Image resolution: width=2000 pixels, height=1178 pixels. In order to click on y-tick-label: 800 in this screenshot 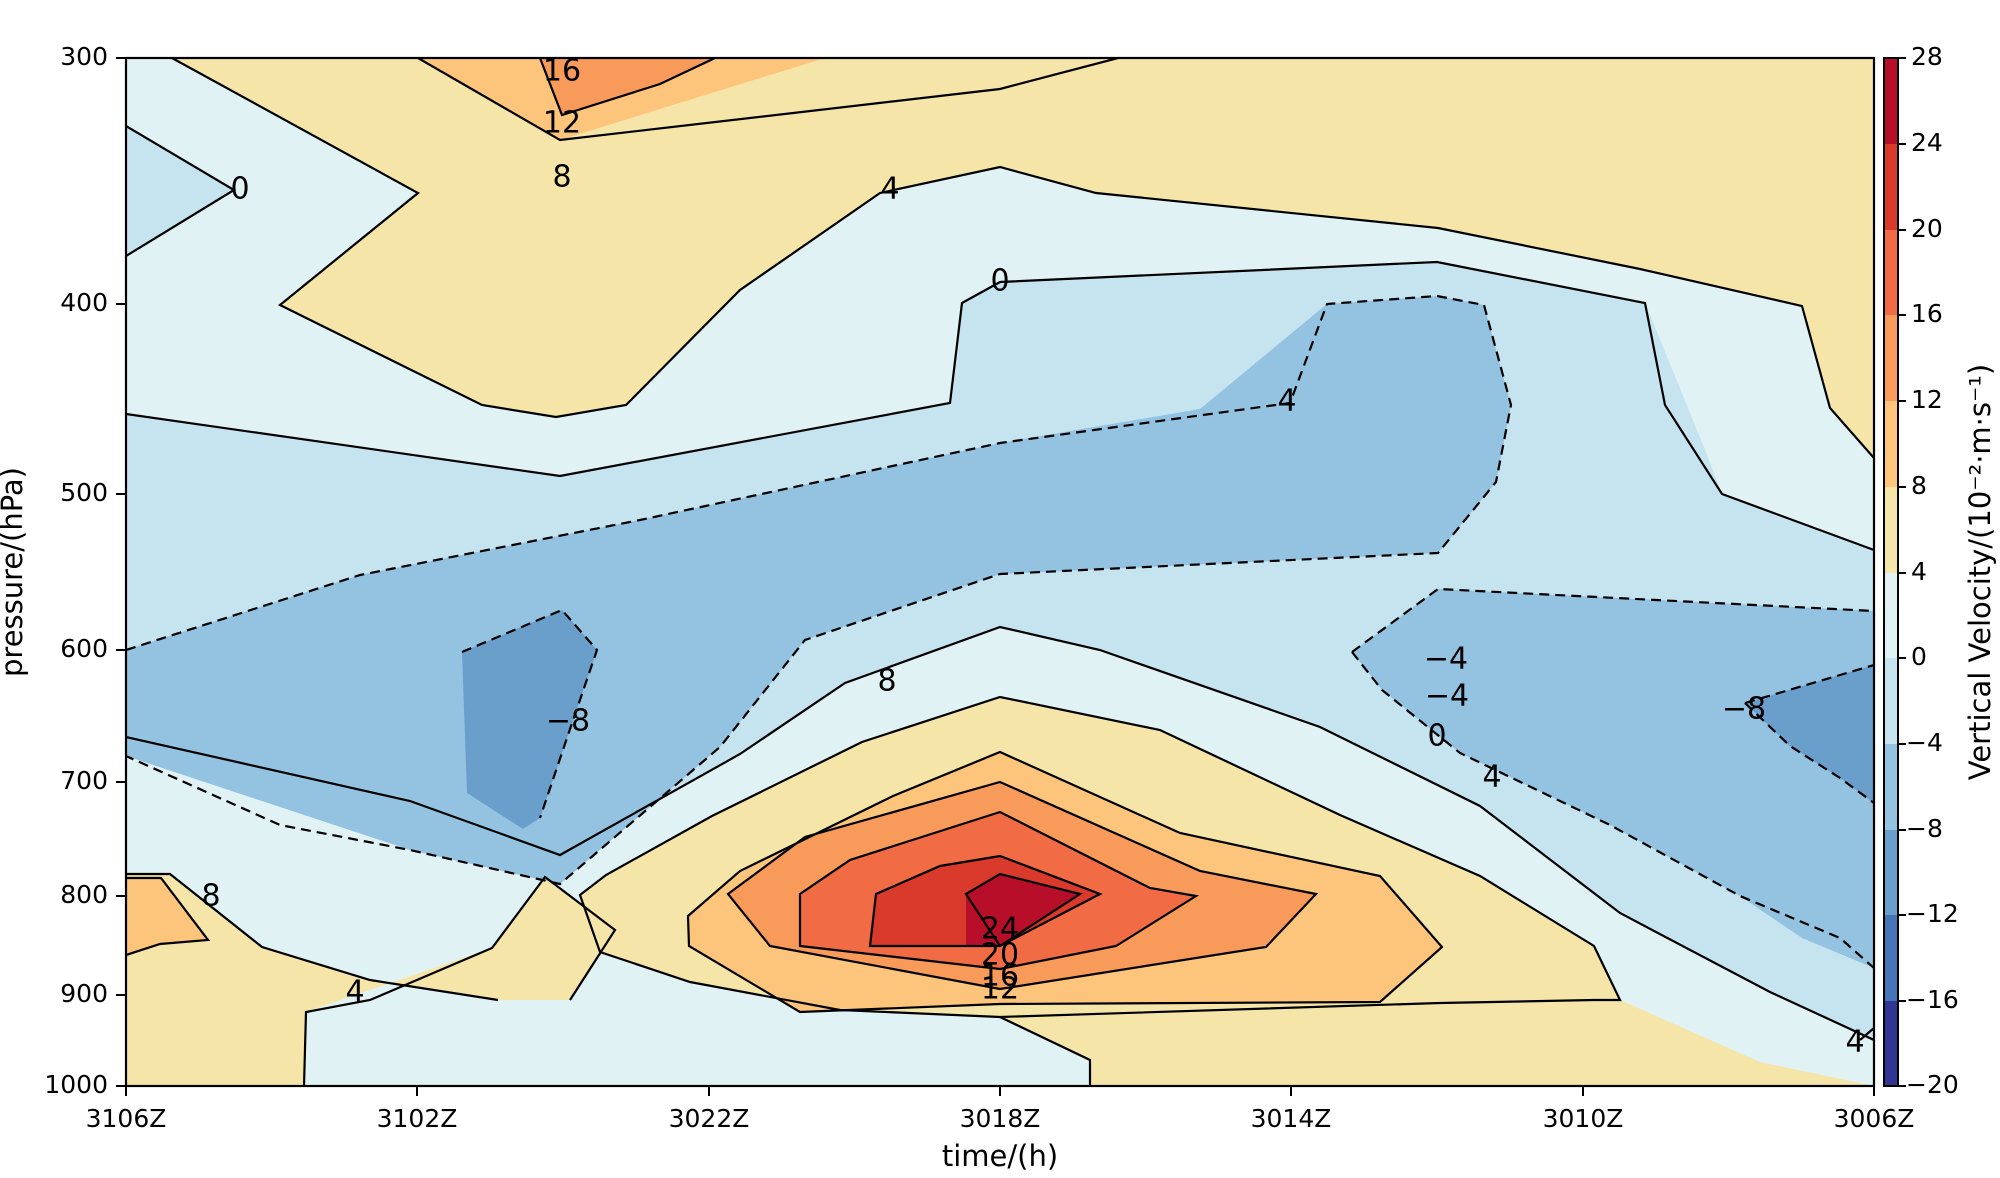, I will do `click(84, 894)`.